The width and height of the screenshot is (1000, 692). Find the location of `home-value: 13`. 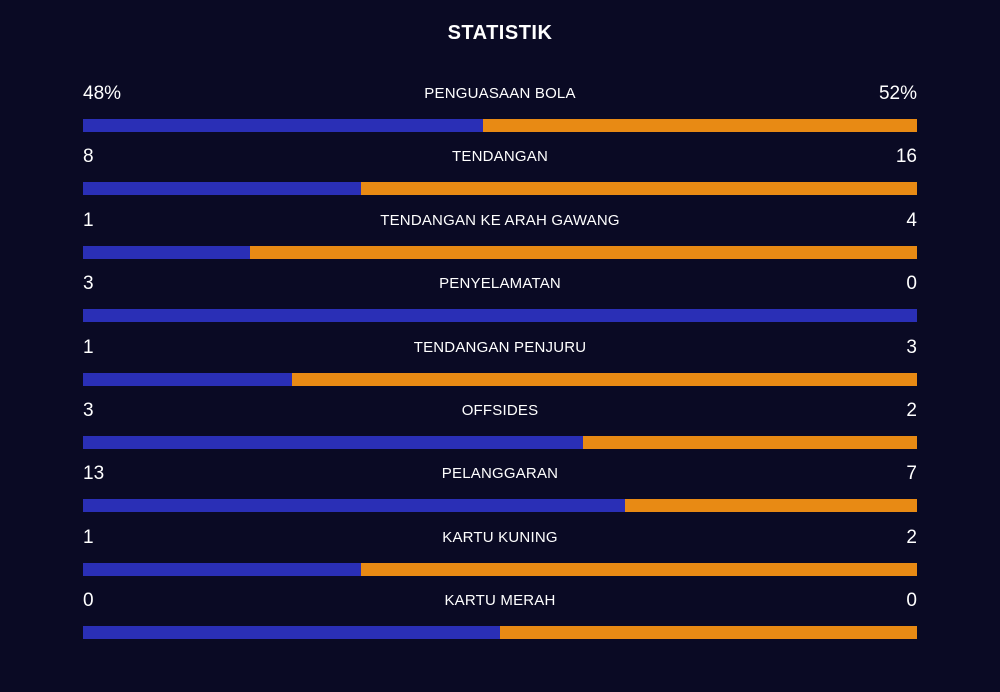

home-value: 13 is located at coordinates (94, 474).